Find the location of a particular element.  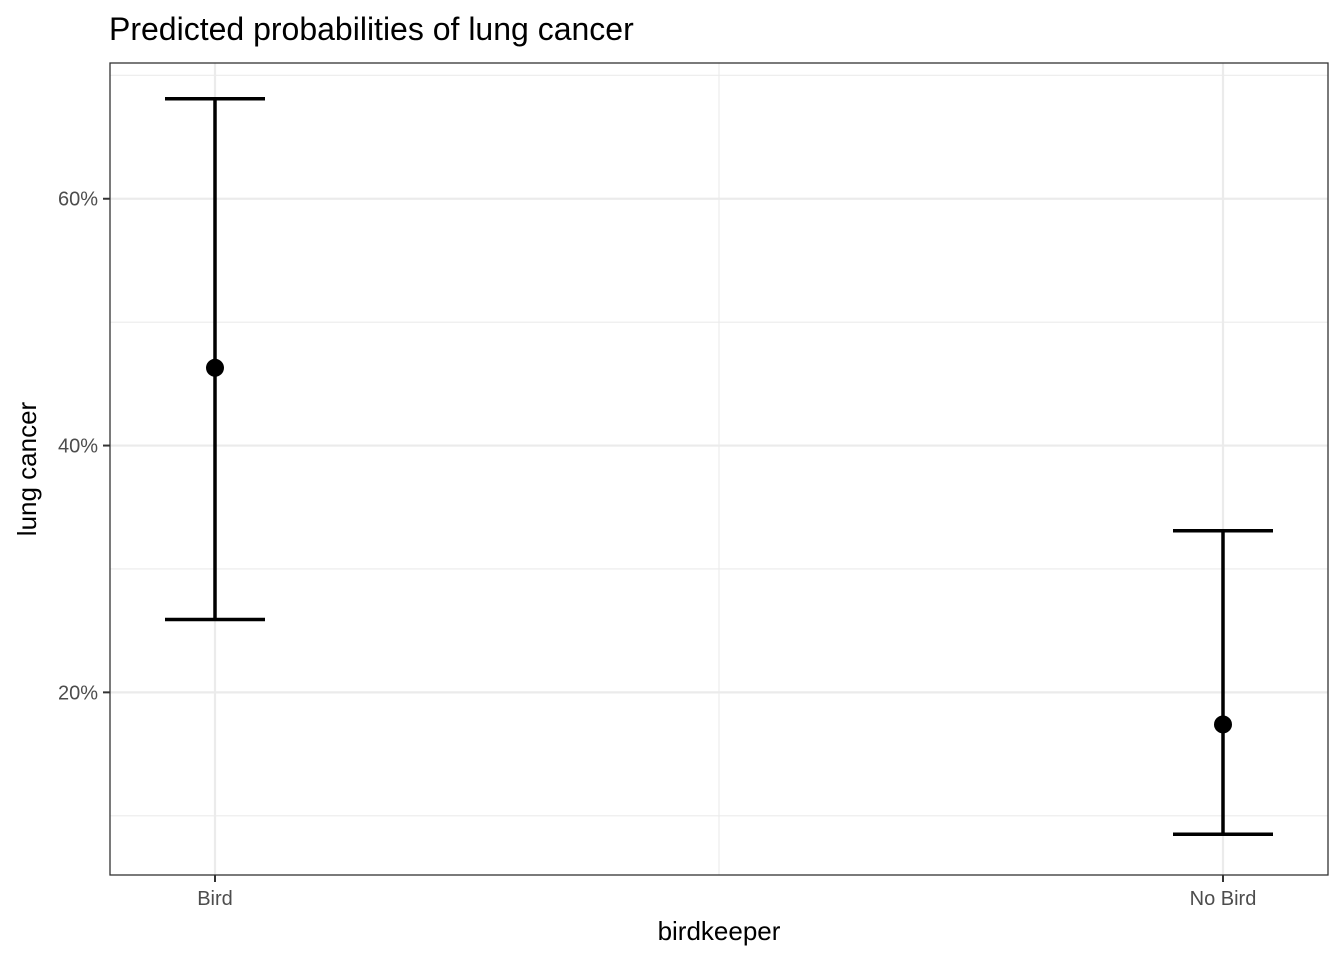

x-axis-title: birdkeeper is located at coordinates (719, 931).